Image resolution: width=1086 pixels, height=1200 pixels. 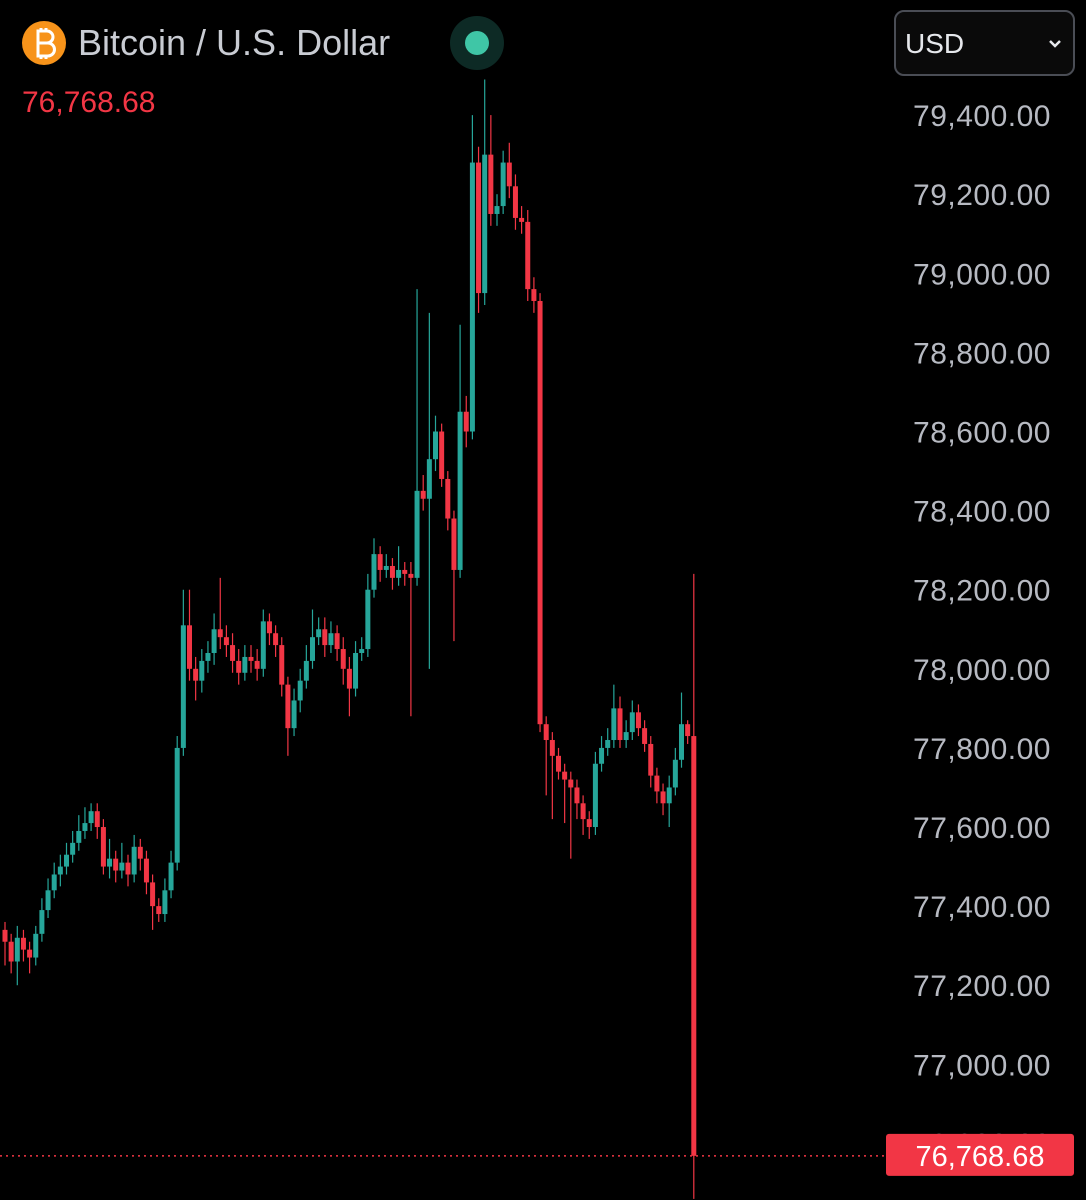 What do you see at coordinates (1055, 44) in the screenshot?
I see `dropdown-chevron` at bounding box center [1055, 44].